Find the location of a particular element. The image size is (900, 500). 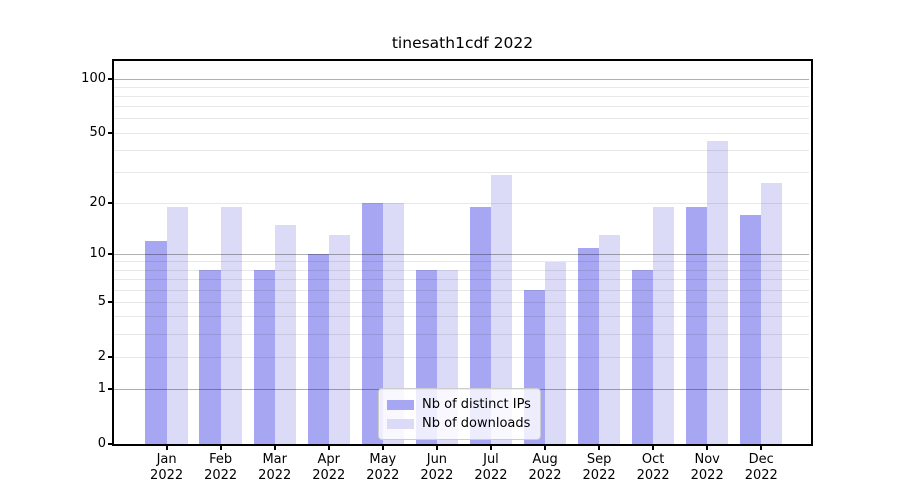

x-tick-oct is located at coordinates (653, 448).